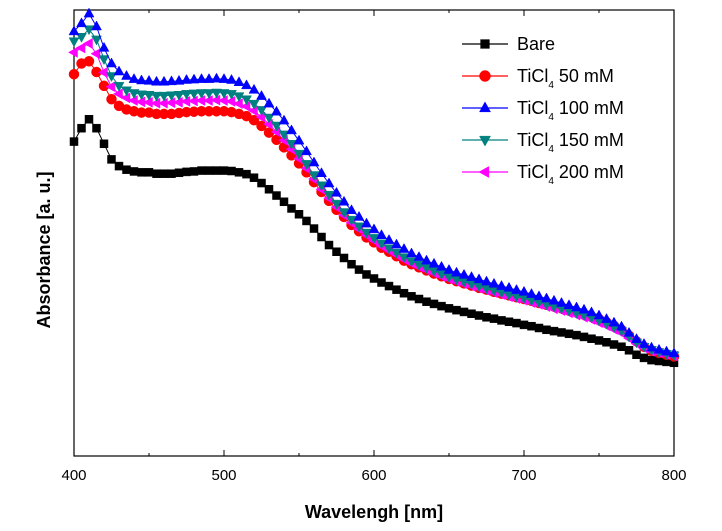  Describe the element at coordinates (374, 512) in the screenshot. I see `x-axis-title: Wavelengh [nm]` at that location.